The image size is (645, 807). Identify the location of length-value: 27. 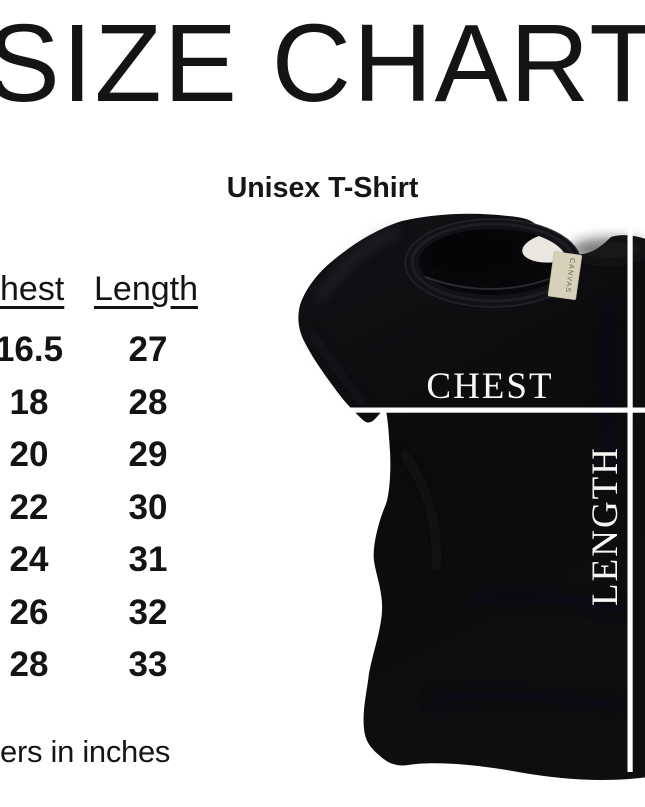
(148, 349).